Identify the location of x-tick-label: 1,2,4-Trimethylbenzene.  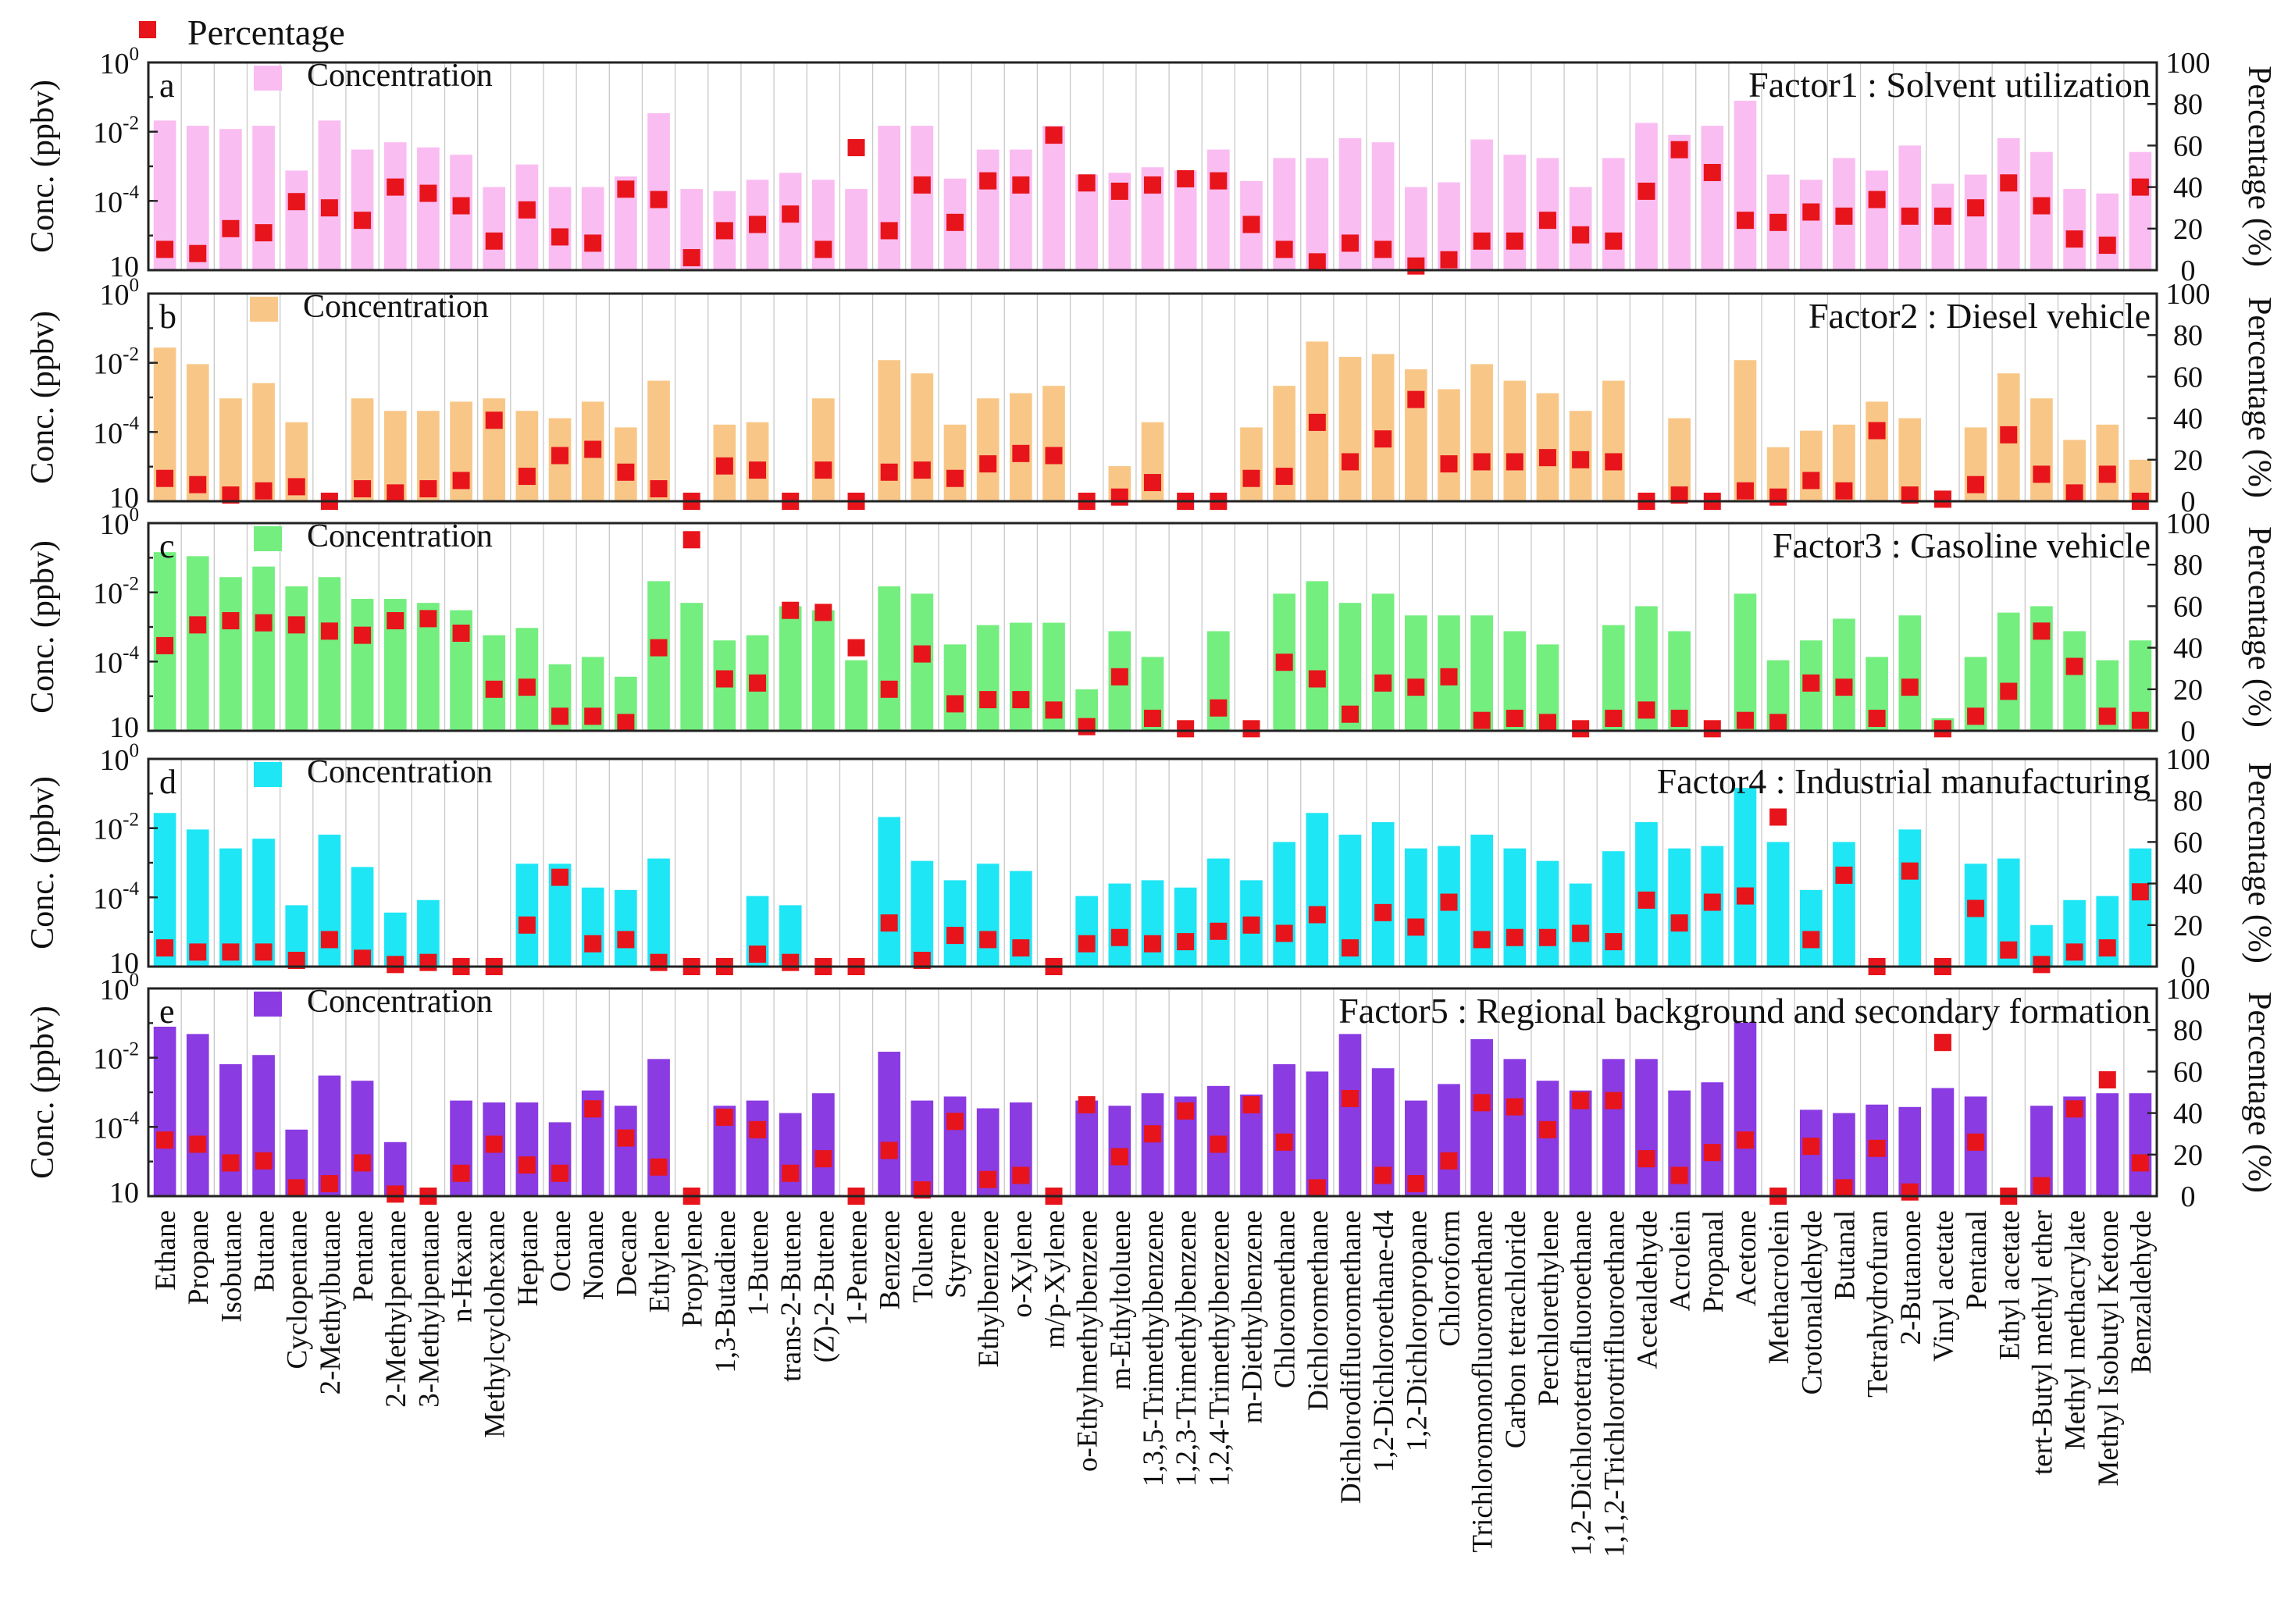
(1219, 1348).